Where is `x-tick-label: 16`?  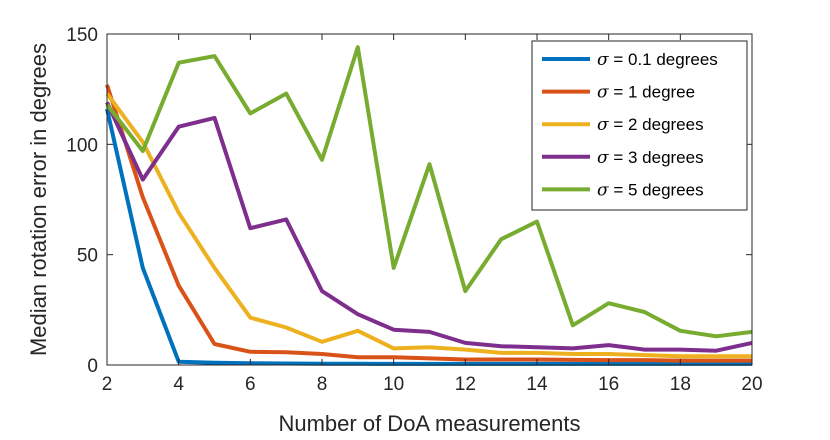
x-tick-label: 16 is located at coordinates (608, 384).